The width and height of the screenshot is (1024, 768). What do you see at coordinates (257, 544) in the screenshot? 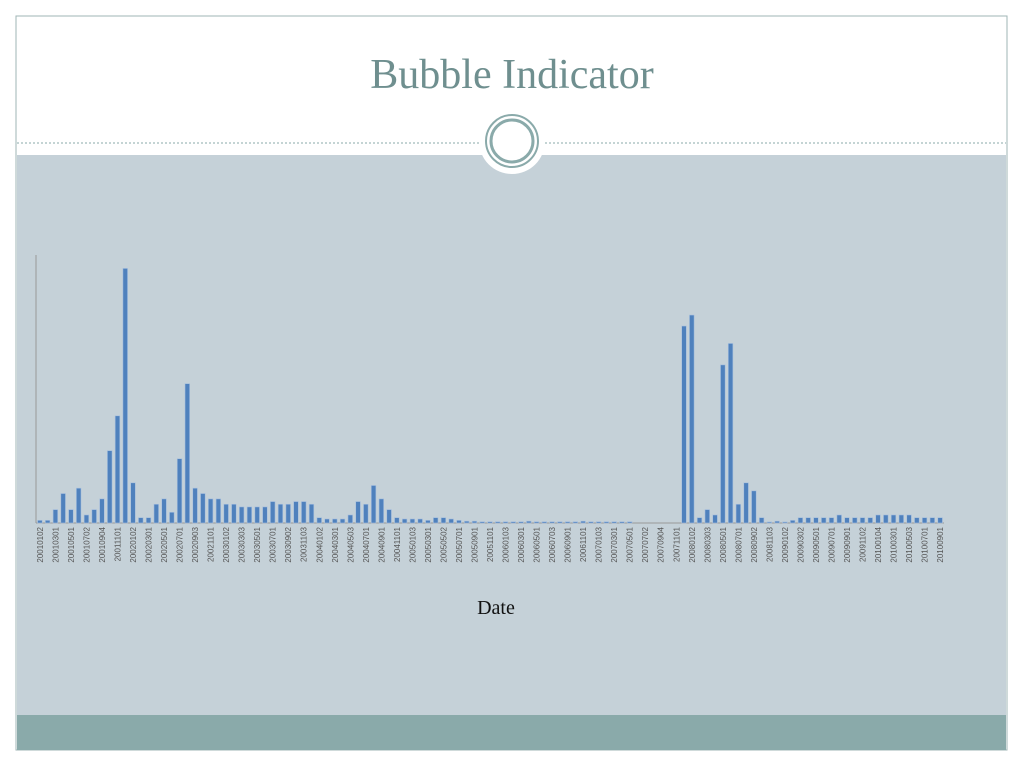
I see `x-tick-label: 20030501` at bounding box center [257, 544].